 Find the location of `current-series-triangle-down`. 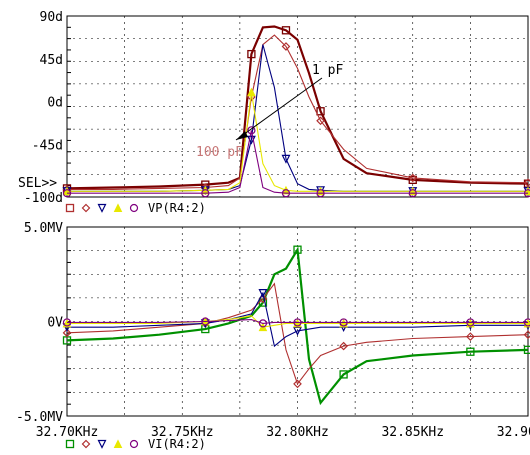

current-series-triangle-down is located at coordinates (297, 319).